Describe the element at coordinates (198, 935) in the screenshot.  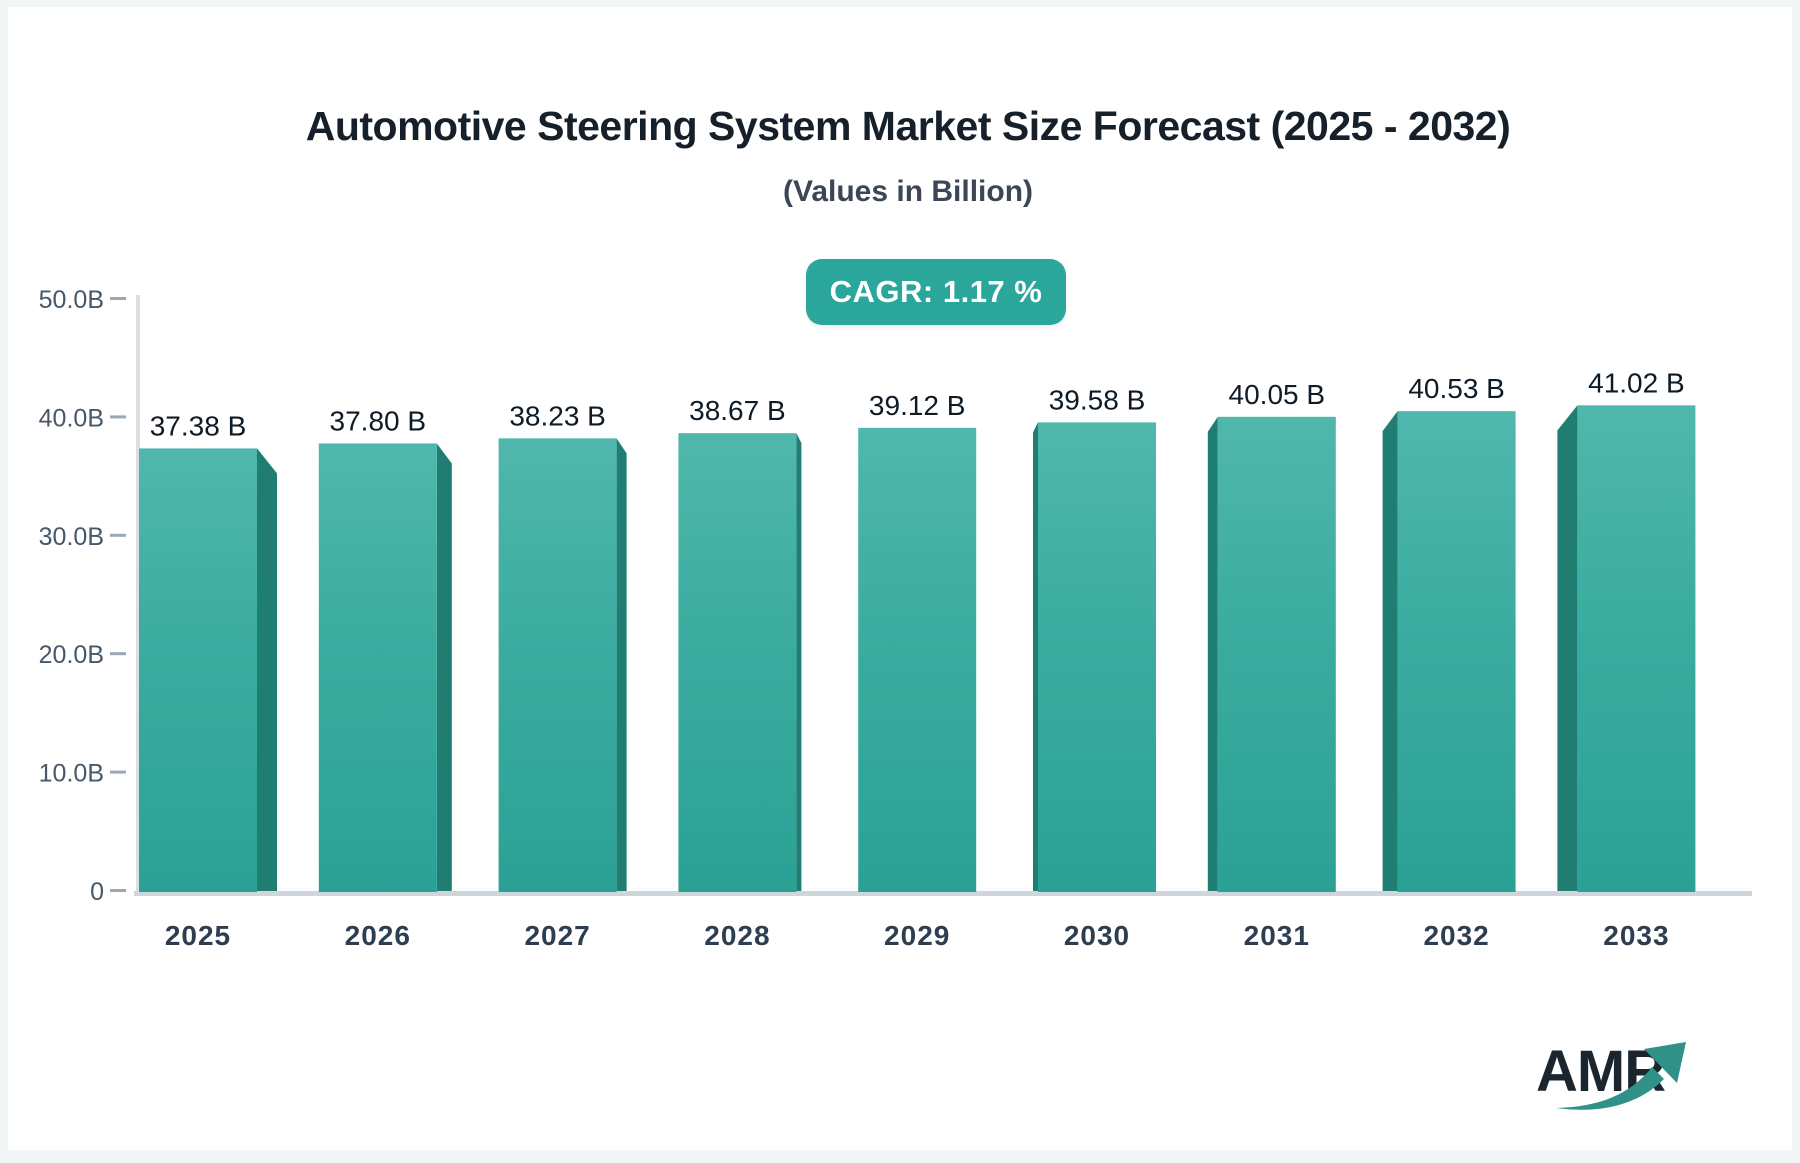
I see `x-axis-label-2025: 2025` at that location.